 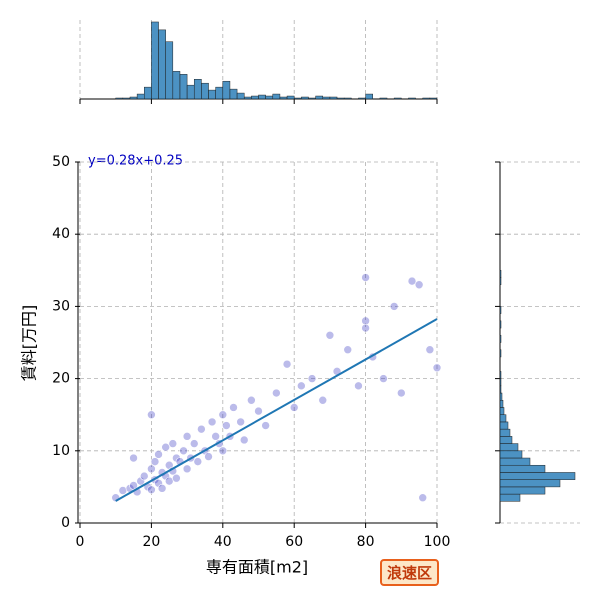 I want to click on x-tick-label: 100, so click(x=437, y=542).